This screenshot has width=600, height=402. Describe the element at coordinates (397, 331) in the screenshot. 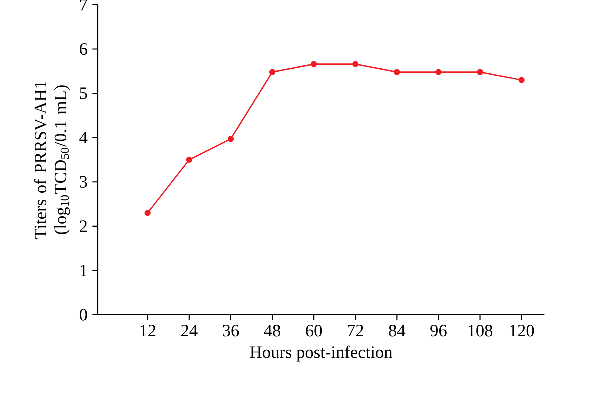

I see `x-tick-label: 84` at that location.